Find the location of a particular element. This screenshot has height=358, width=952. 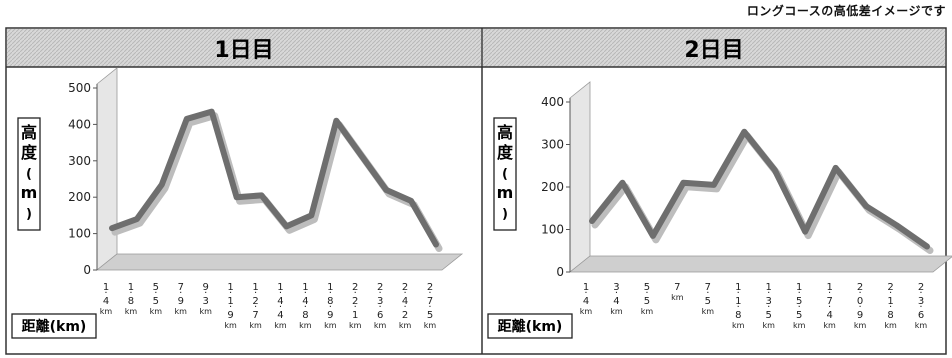

figure-caption: ロングコースの高低差イメージです is located at coordinates (846, 11).